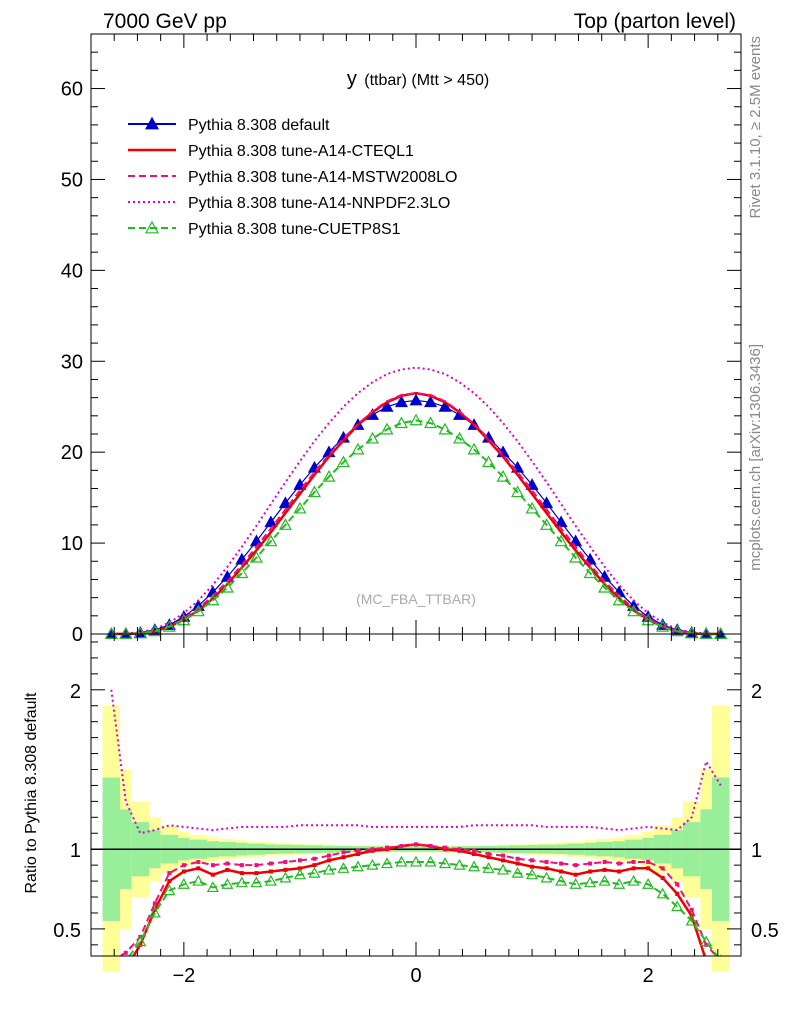 The height and width of the screenshot is (1024, 786). I want to click on ratio-ytick-label-right-0: 0.5, so click(765, 931).